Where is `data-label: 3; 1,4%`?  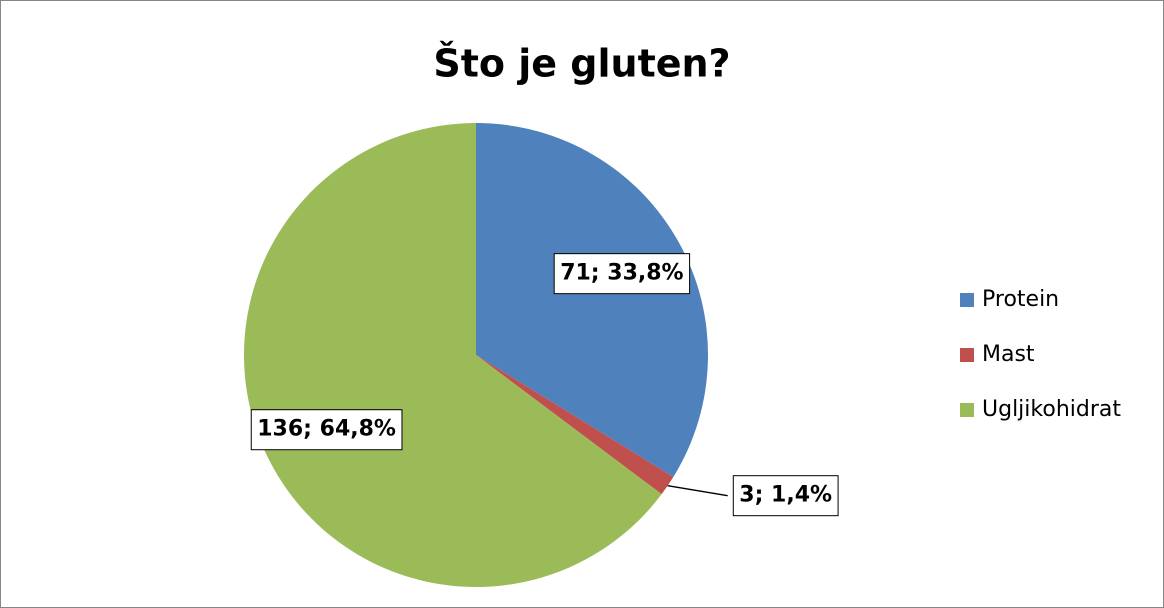
data-label: 3; 1,4% is located at coordinates (785, 495).